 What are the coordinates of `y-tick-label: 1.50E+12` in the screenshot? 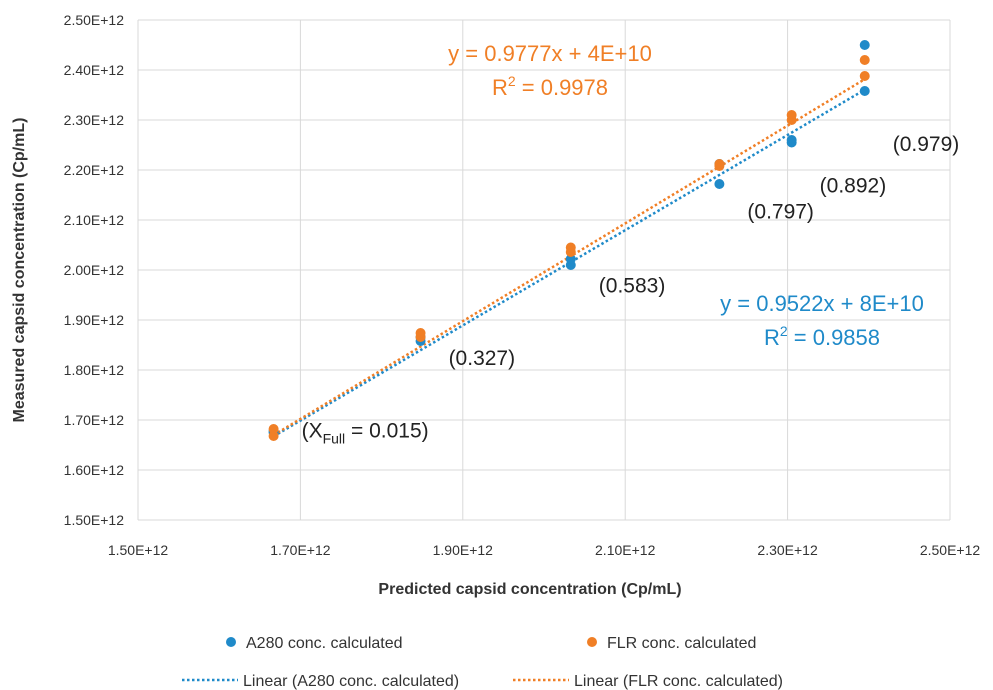 It's located at (94, 520).